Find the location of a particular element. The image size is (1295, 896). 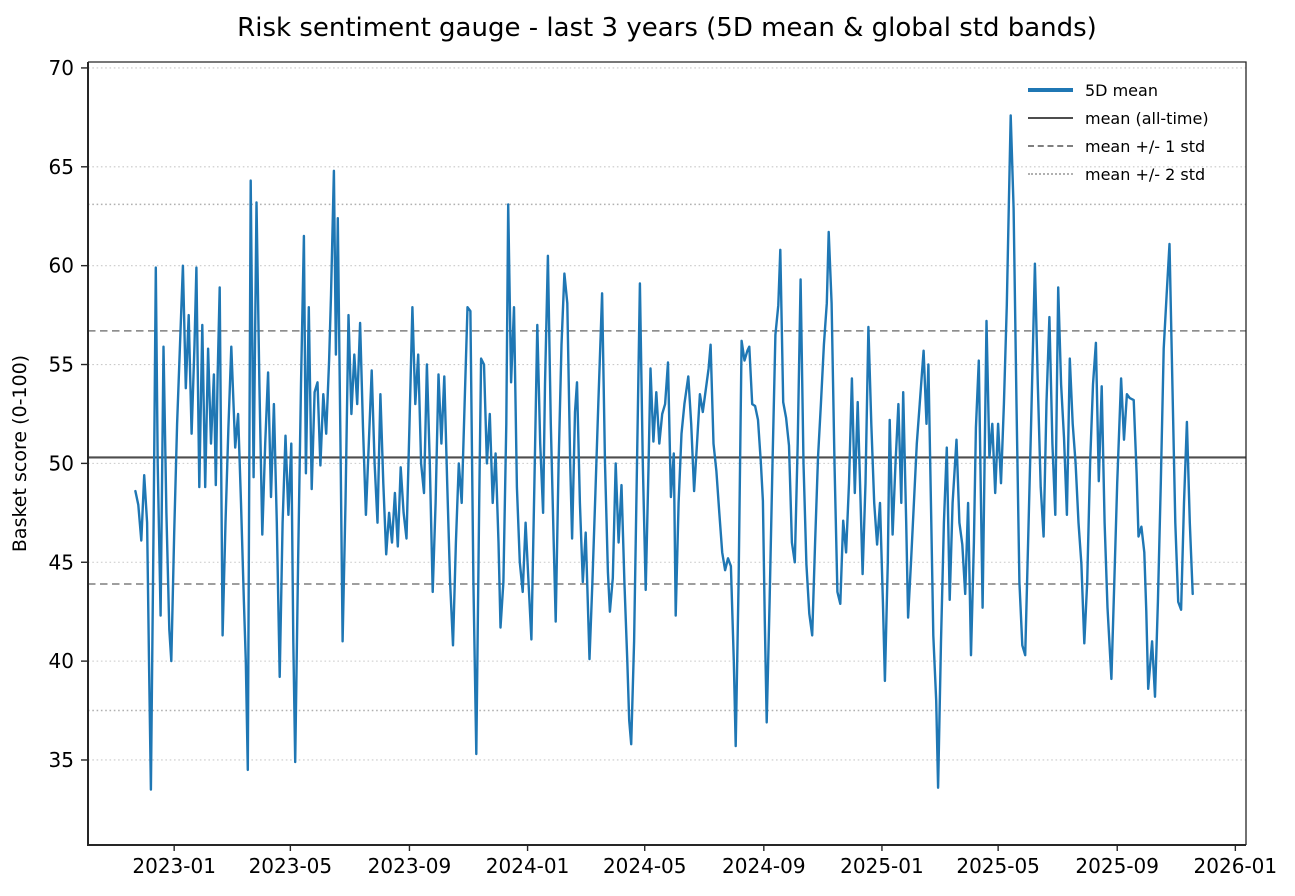

legend-label: mean +/- 1 std is located at coordinates (1145, 146).